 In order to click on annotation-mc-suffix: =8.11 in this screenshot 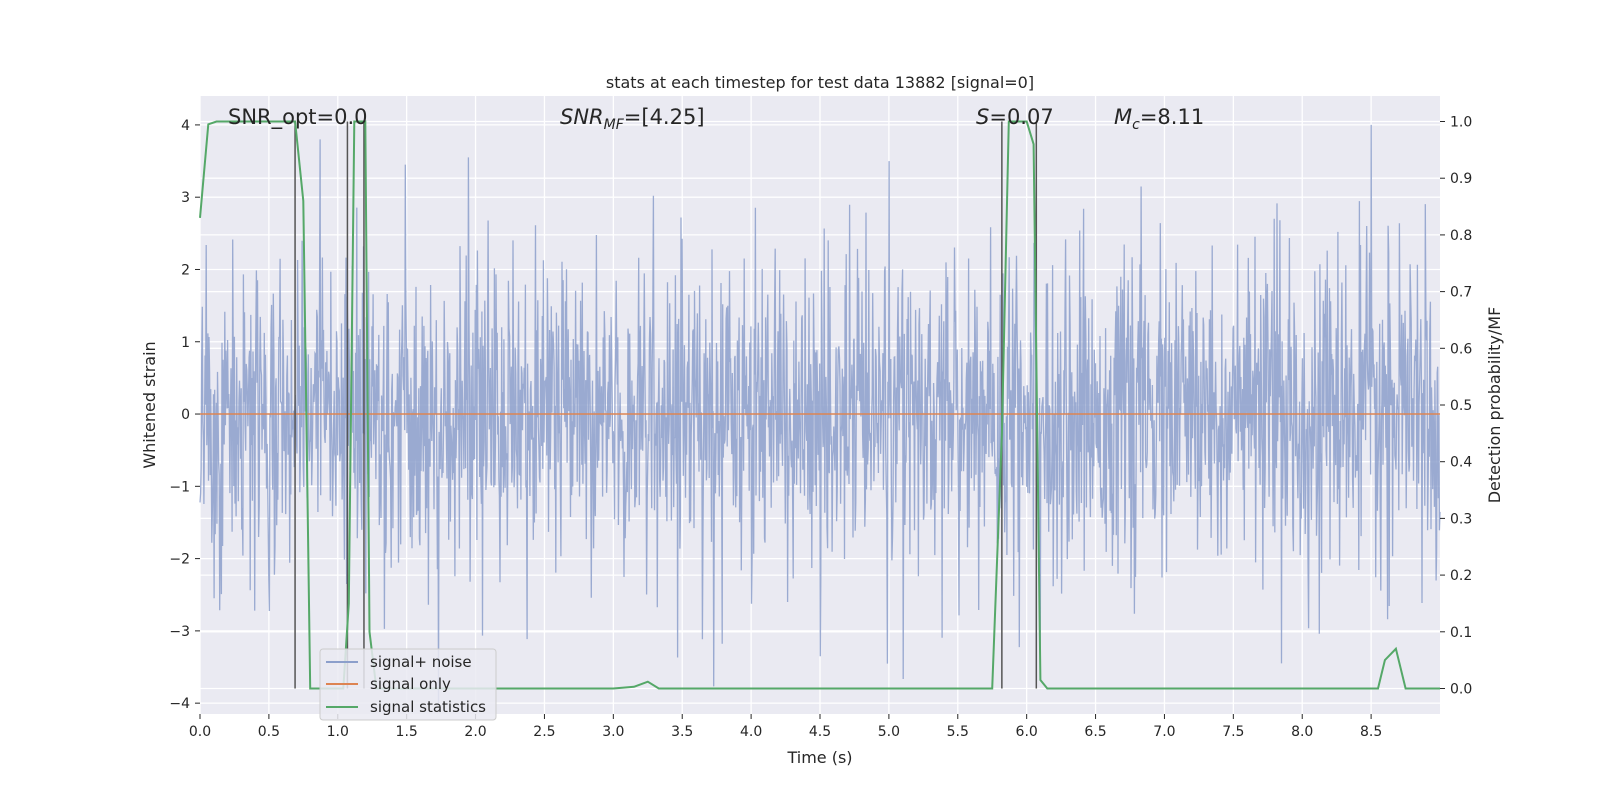, I will do `click(1172, 117)`.